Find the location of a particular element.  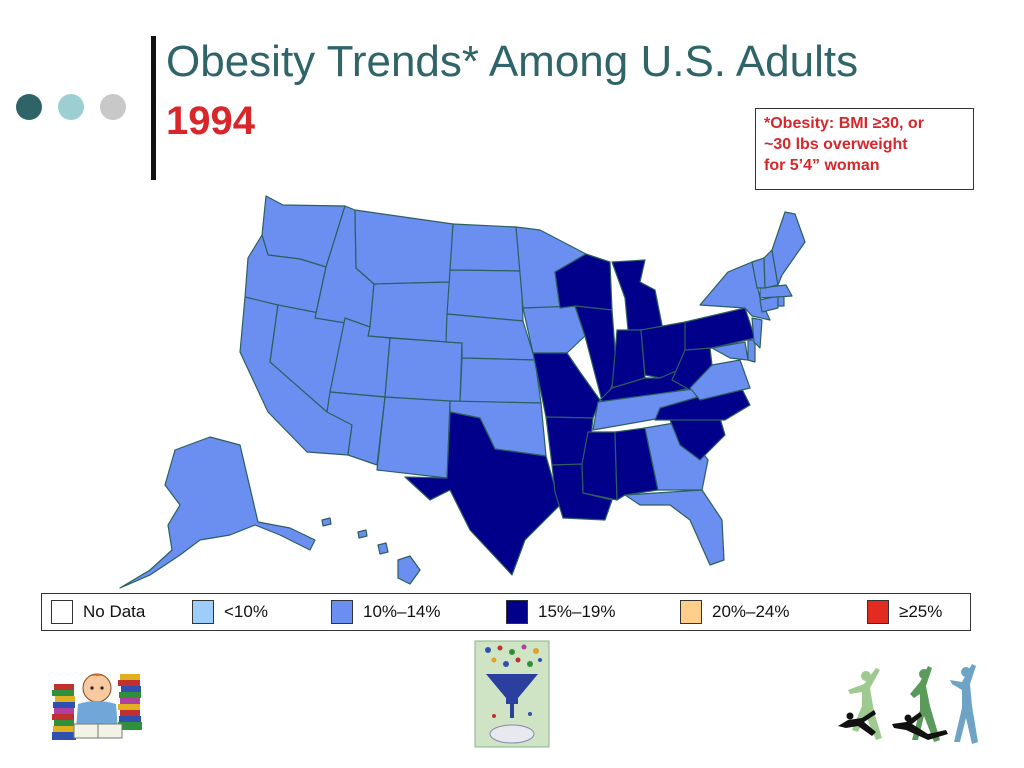

decorative-dot-gray is located at coordinates (113, 107).